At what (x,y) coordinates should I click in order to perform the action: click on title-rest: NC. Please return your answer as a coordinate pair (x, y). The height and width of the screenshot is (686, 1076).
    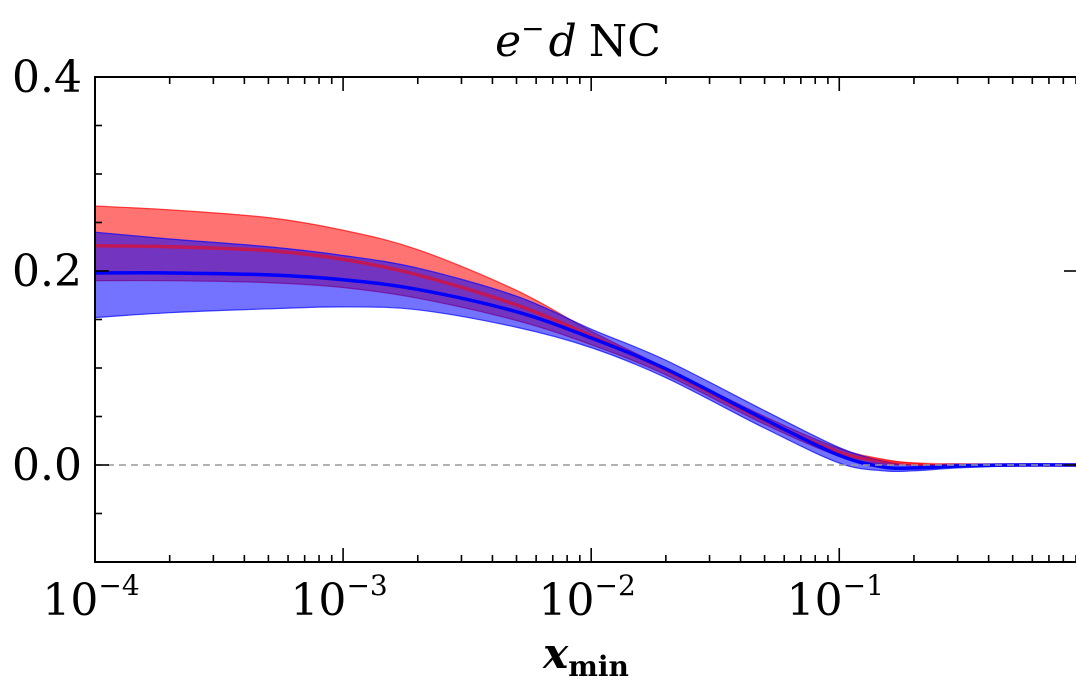
    Looking at the image, I should click on (625, 41).